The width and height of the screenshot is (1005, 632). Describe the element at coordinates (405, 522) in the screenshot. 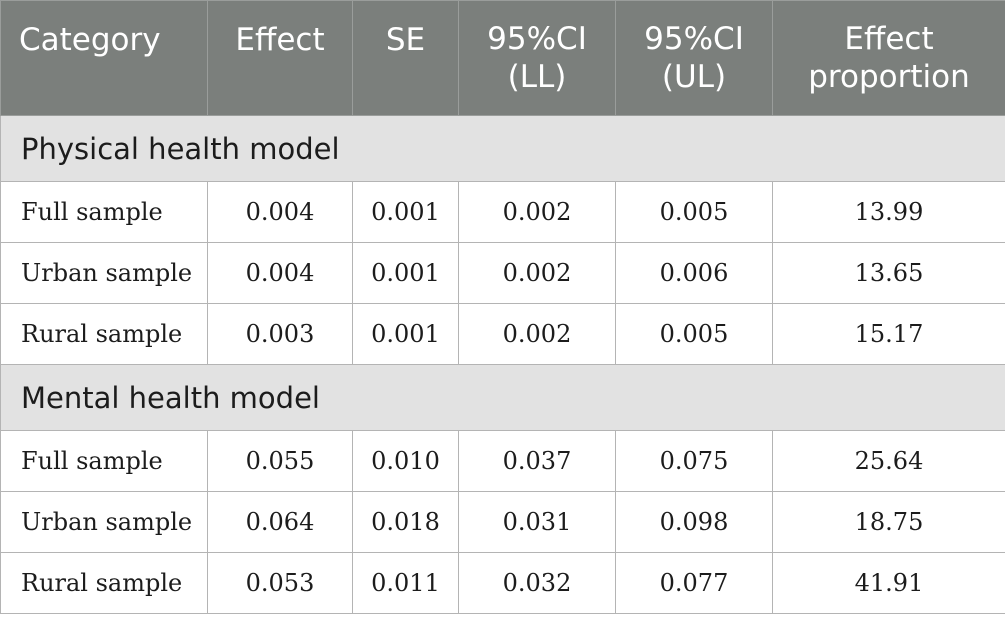

I see `cell-se: 0.018` at that location.